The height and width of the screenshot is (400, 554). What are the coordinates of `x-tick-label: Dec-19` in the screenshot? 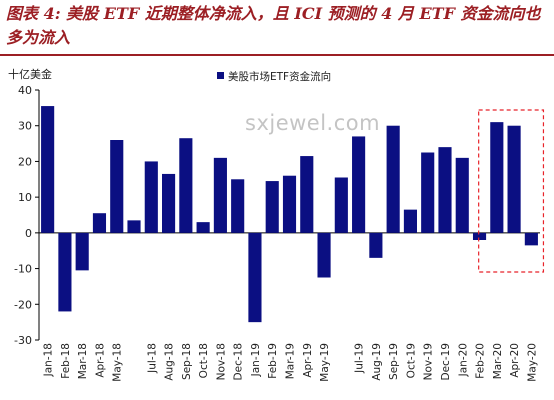 It's located at (446, 361).